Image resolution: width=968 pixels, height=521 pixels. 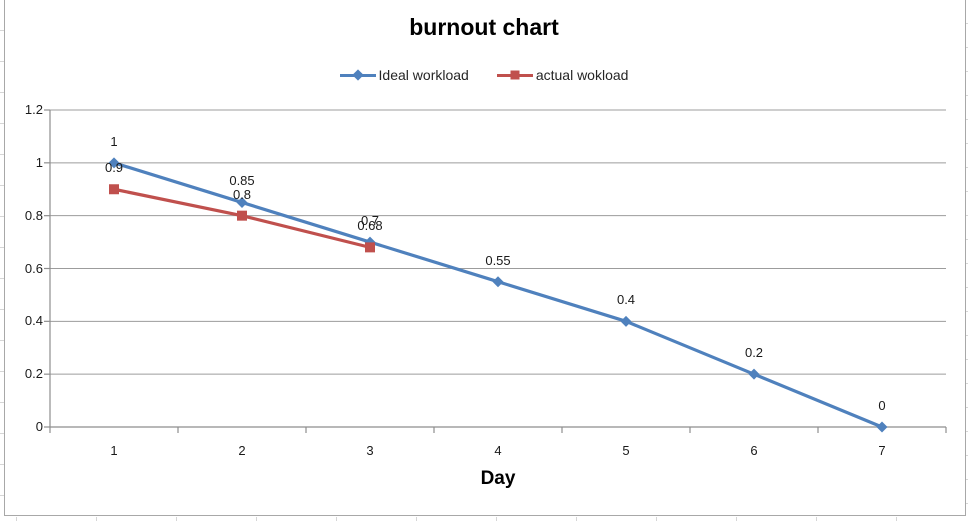 What do you see at coordinates (484, 519) in the screenshot?
I see `spreadsheet-gridlines-bottom` at bounding box center [484, 519].